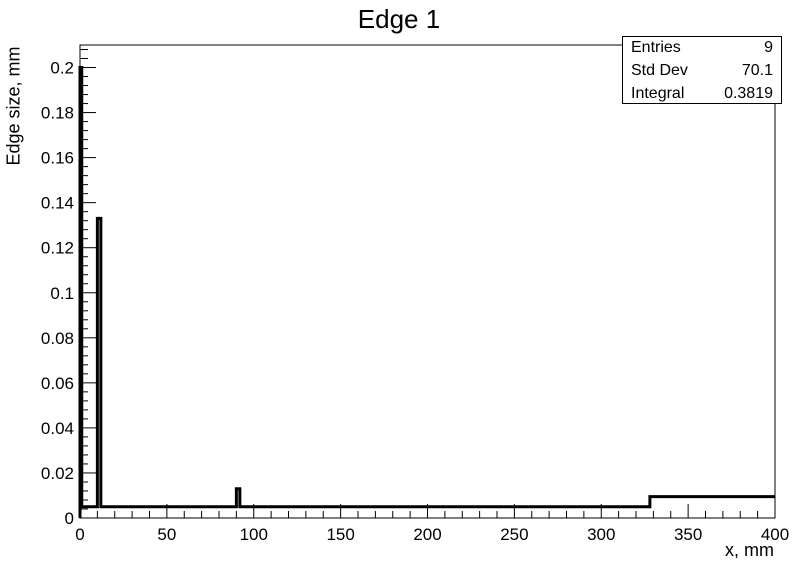  I want to click on y-tick-label: 0.04, so click(57, 428).